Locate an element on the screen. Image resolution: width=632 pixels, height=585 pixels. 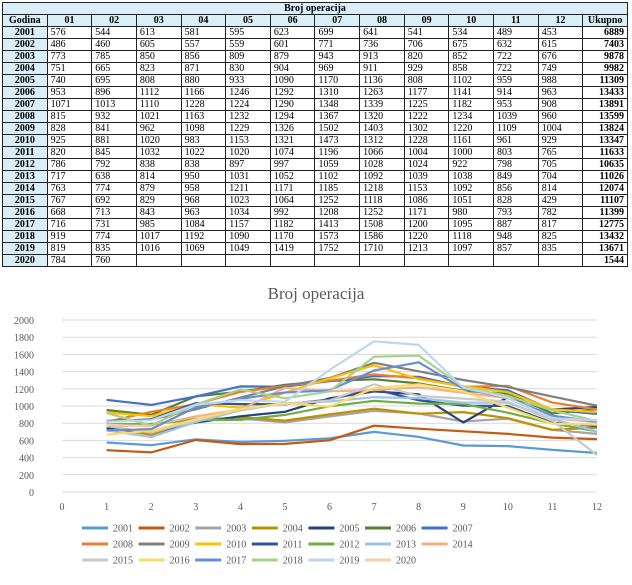
x-tick-label: 12 is located at coordinates (597, 507).